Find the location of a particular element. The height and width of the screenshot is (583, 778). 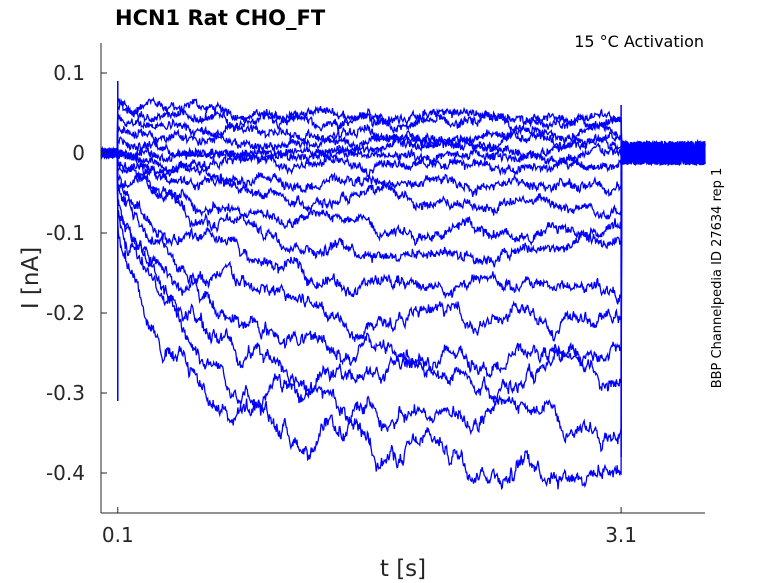

y-tick-label: -0.4 is located at coordinates (65, 473).